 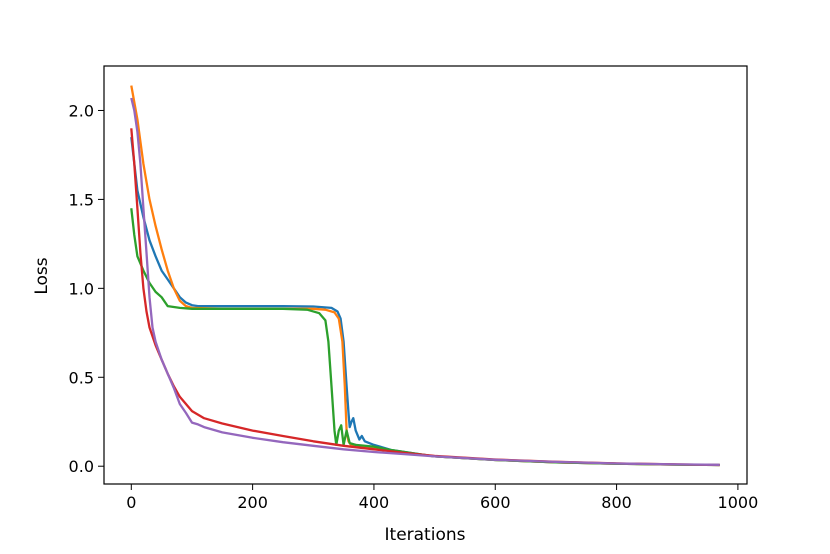 I want to click on x-tick-label: 600, so click(x=495, y=502).